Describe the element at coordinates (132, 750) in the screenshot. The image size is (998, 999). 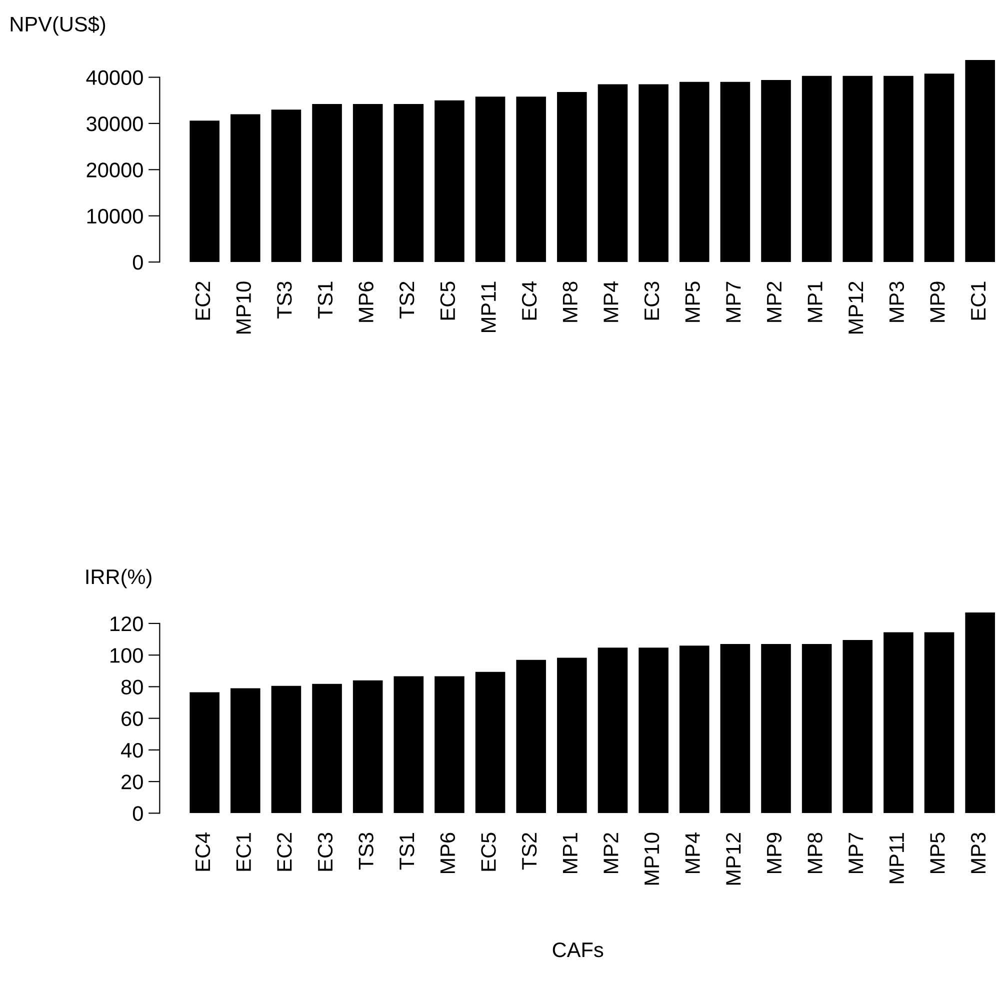
I see `y-tick-label: 40` at that location.